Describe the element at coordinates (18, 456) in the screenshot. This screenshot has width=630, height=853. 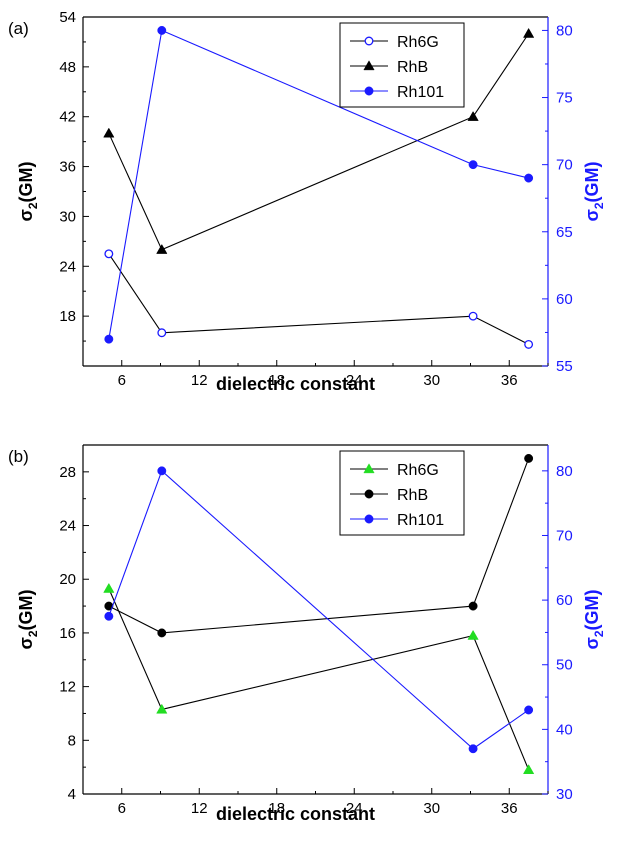
I see `panel-label: (b)` at that location.